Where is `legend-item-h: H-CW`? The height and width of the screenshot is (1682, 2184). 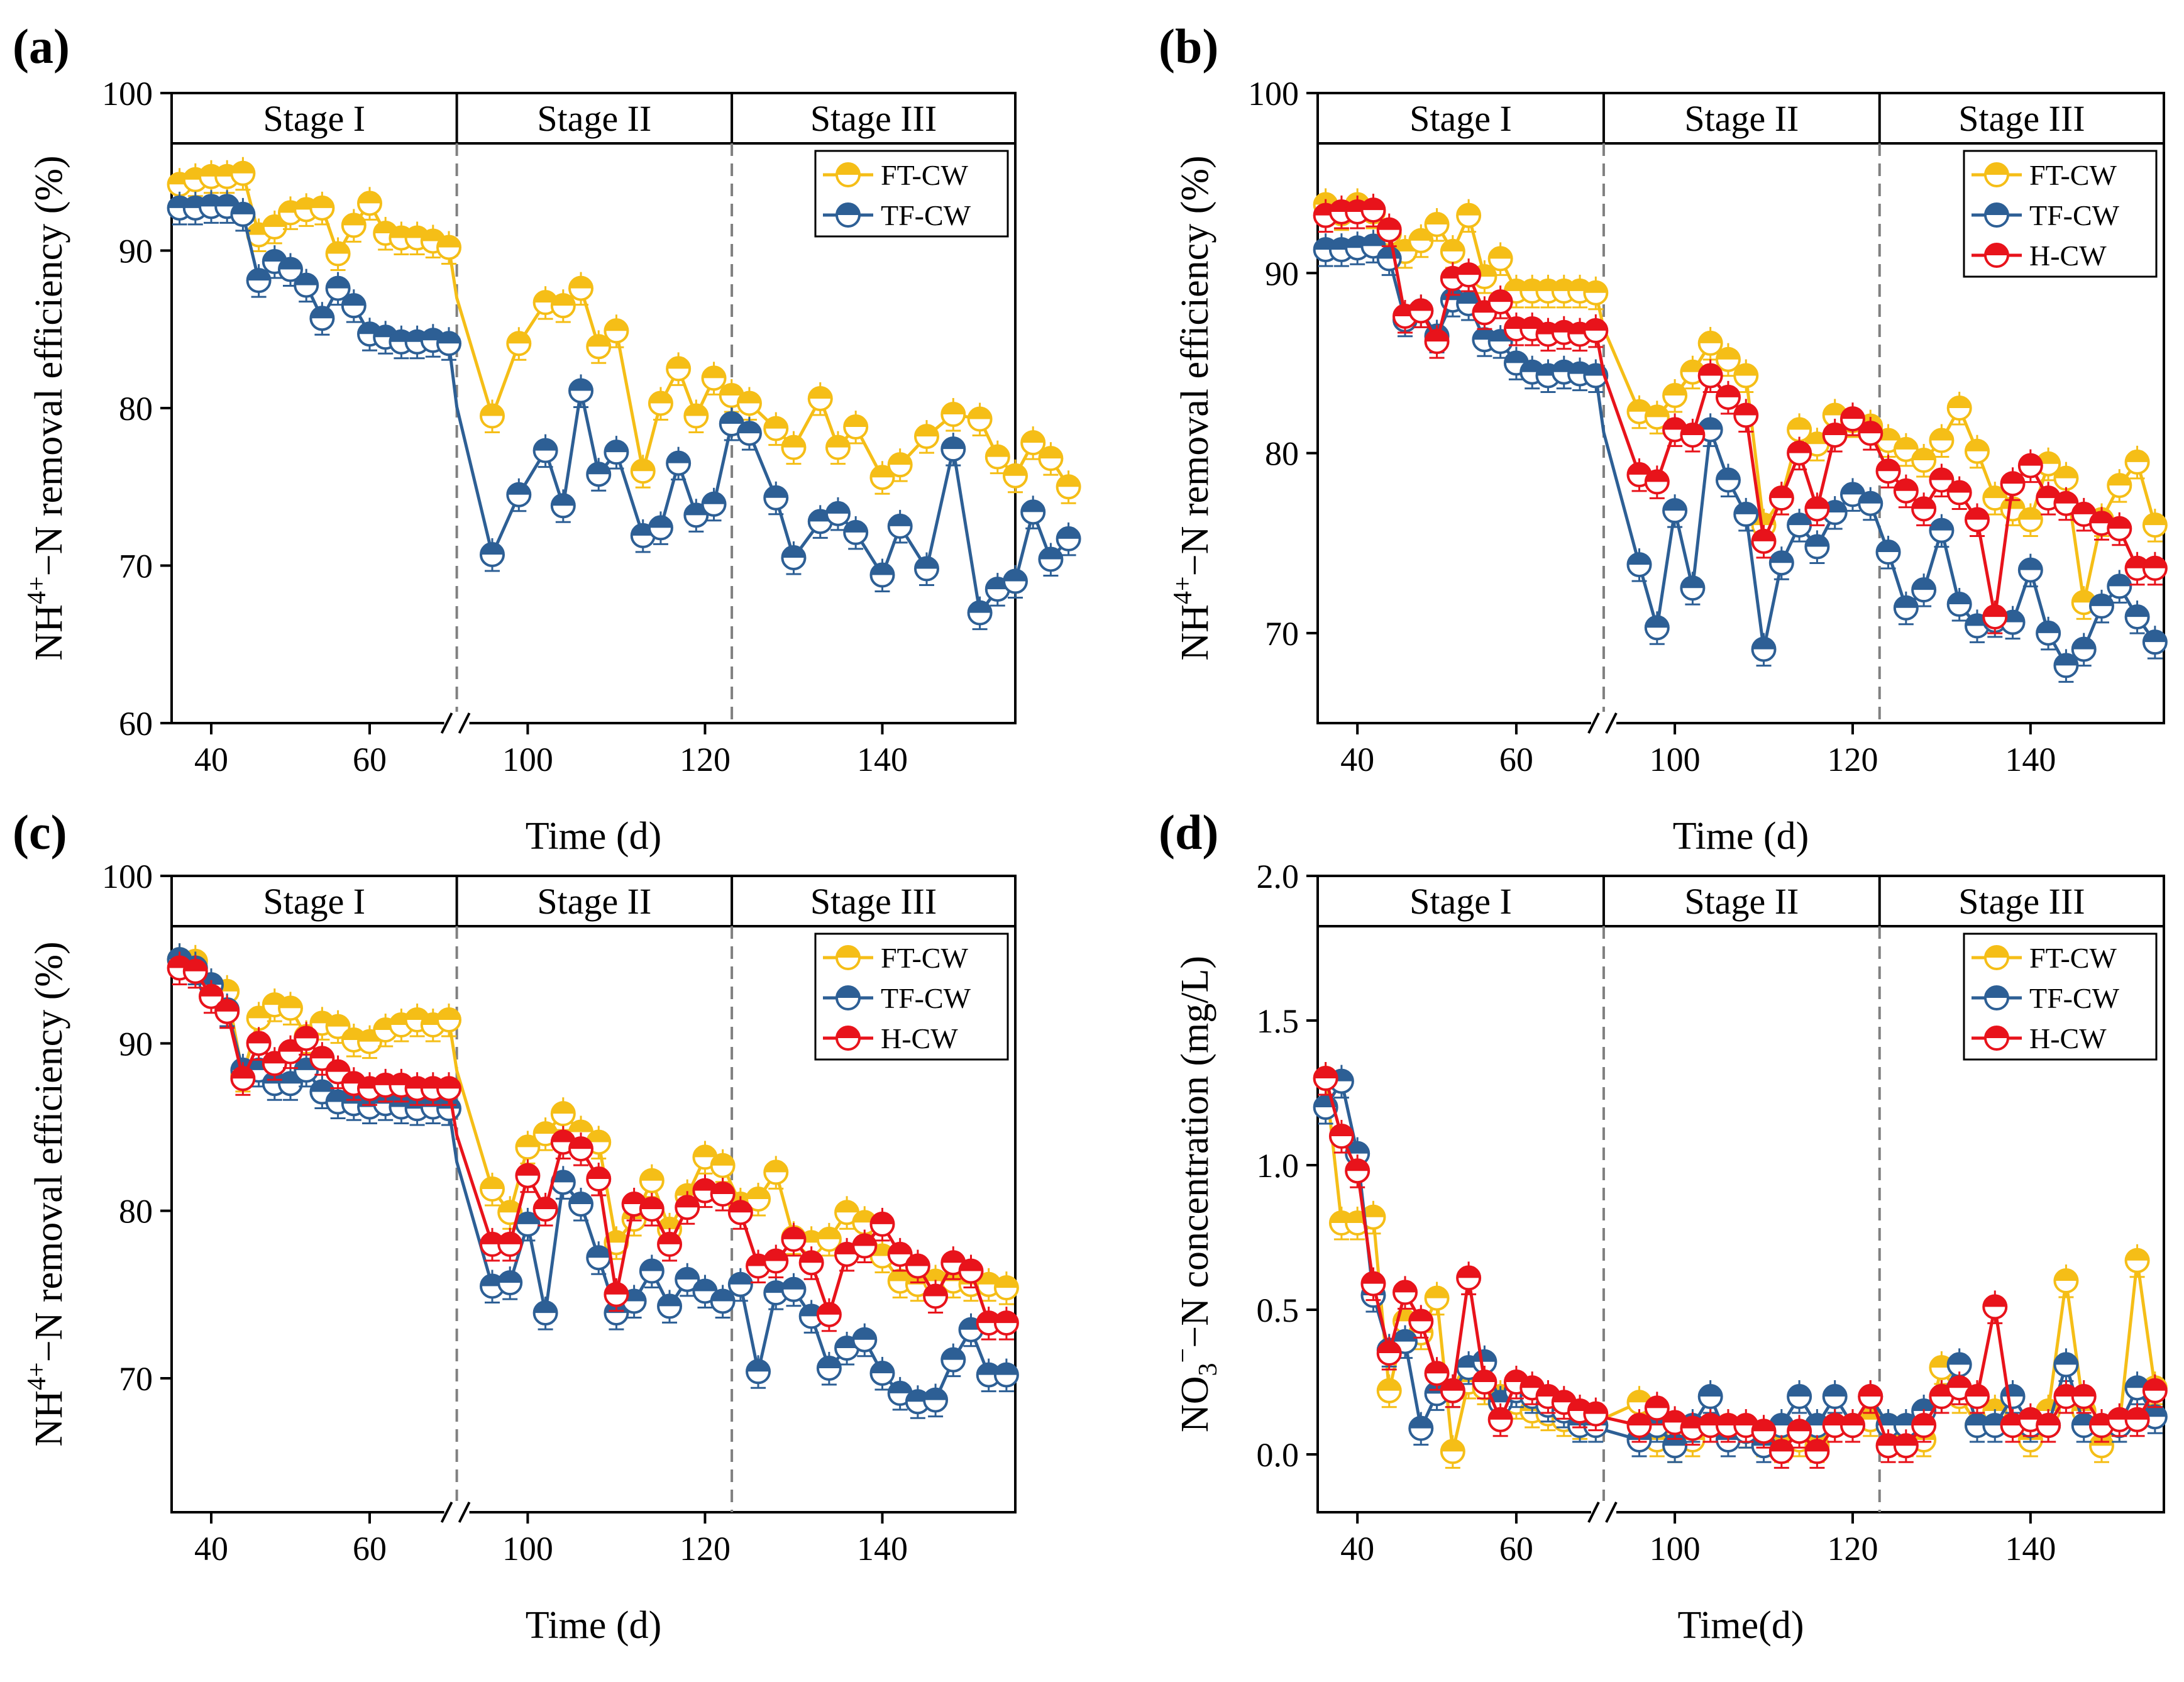
legend-item-h: H-CW is located at coordinates (890, 1038).